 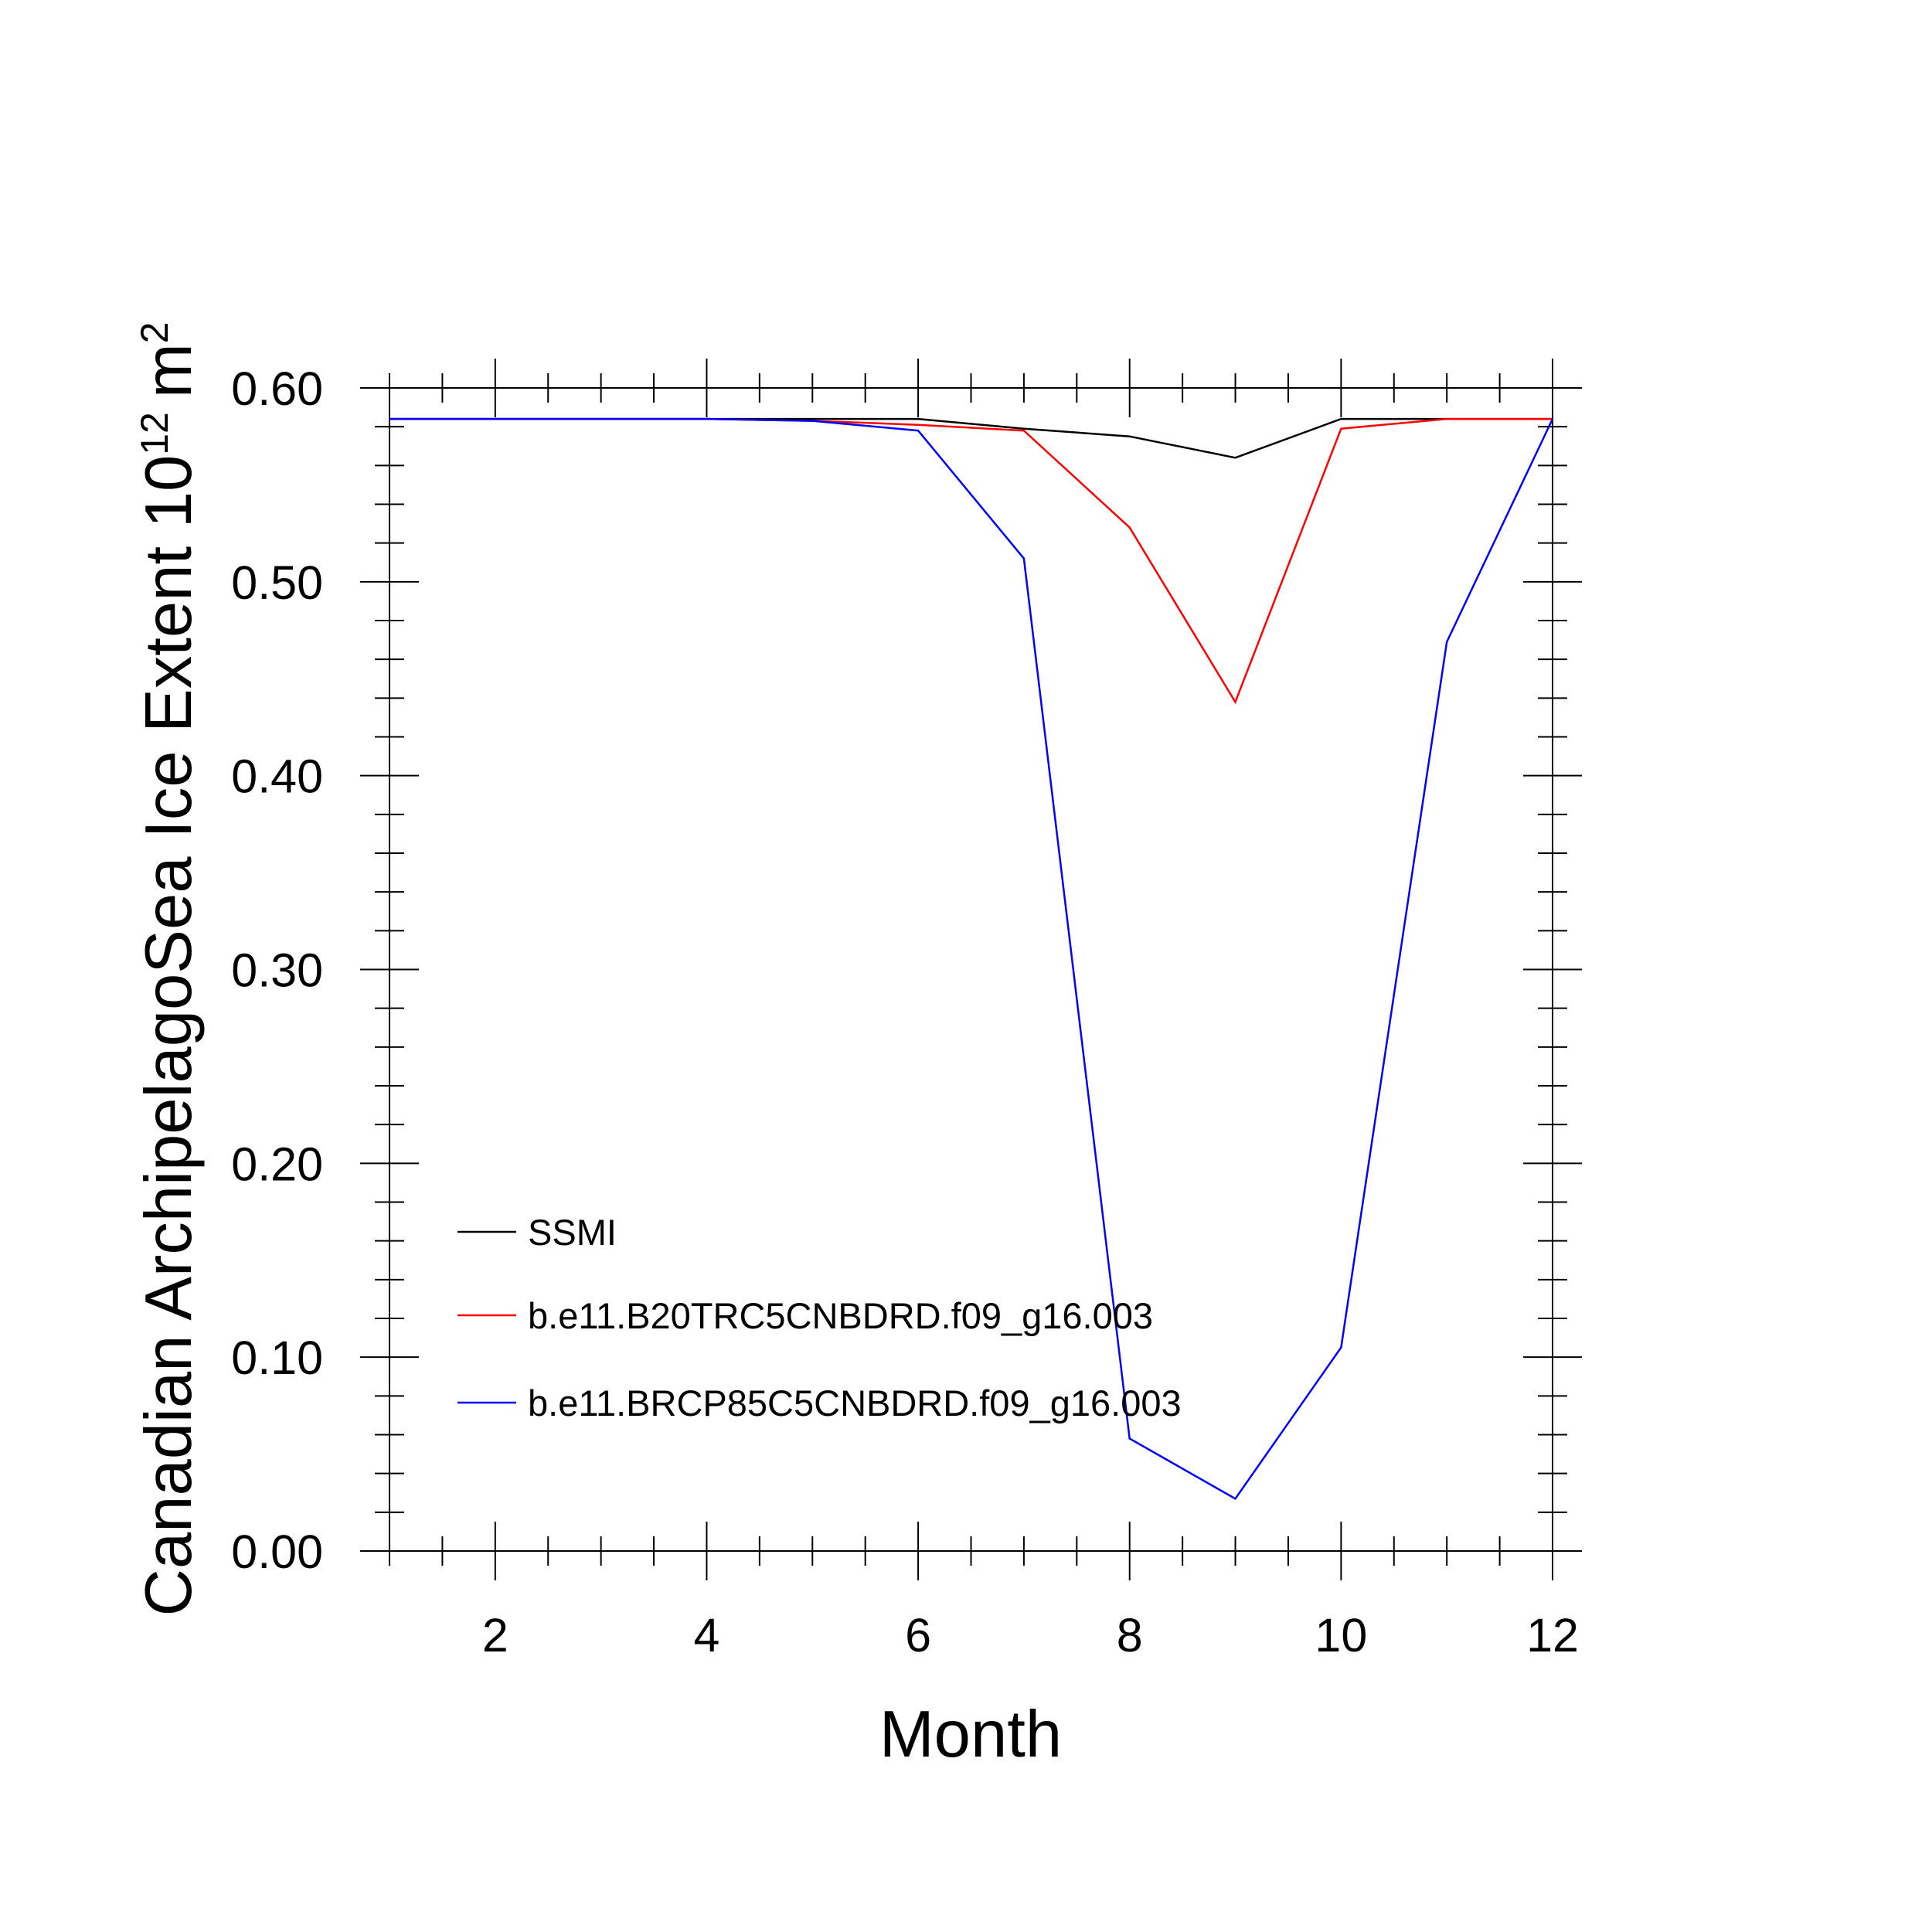 I want to click on y-tick-label: 0.00, so click(x=277, y=1552).